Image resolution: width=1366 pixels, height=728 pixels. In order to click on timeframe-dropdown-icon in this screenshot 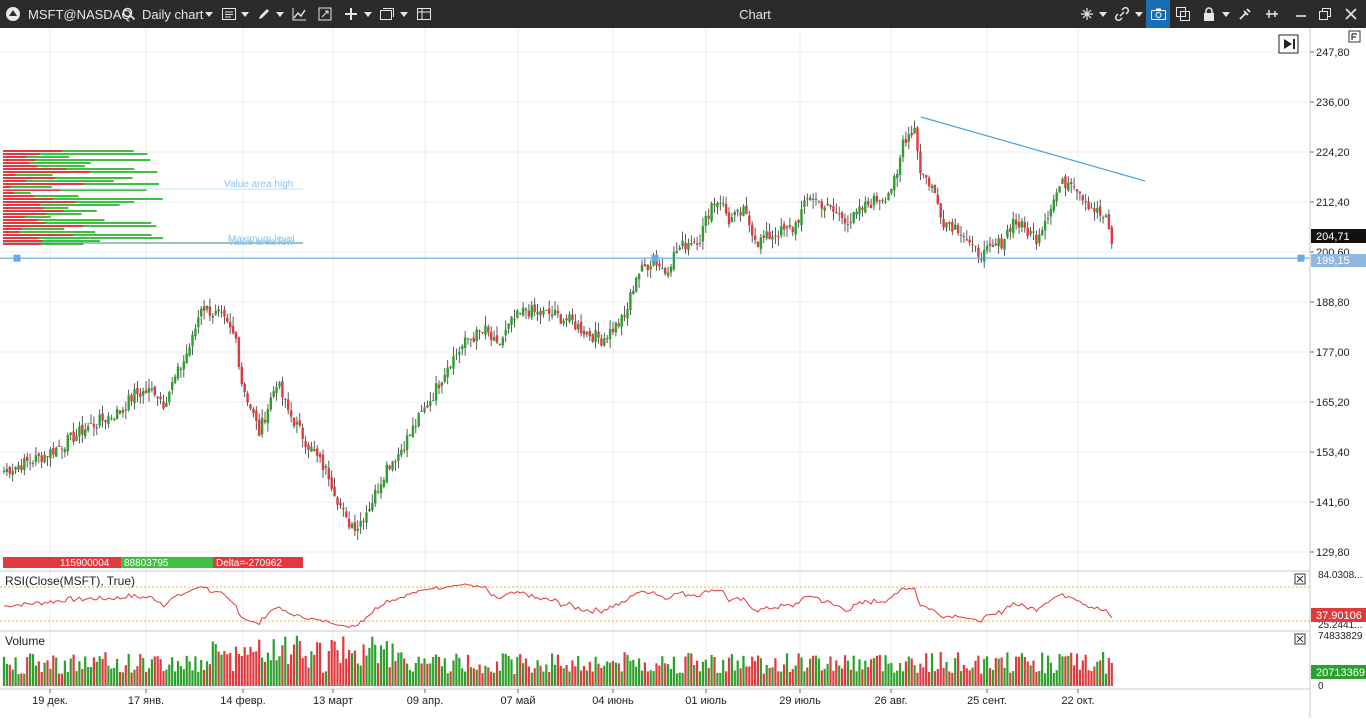, I will do `click(209, 14)`.